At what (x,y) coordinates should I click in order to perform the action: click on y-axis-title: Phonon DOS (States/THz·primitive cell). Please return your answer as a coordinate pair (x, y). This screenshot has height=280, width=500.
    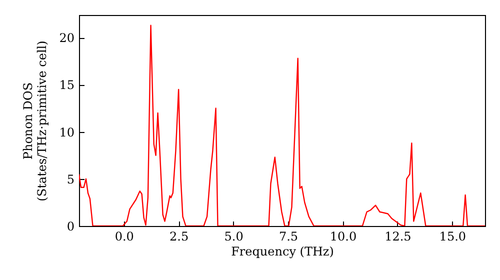
    Looking at the image, I should click on (35, 121).